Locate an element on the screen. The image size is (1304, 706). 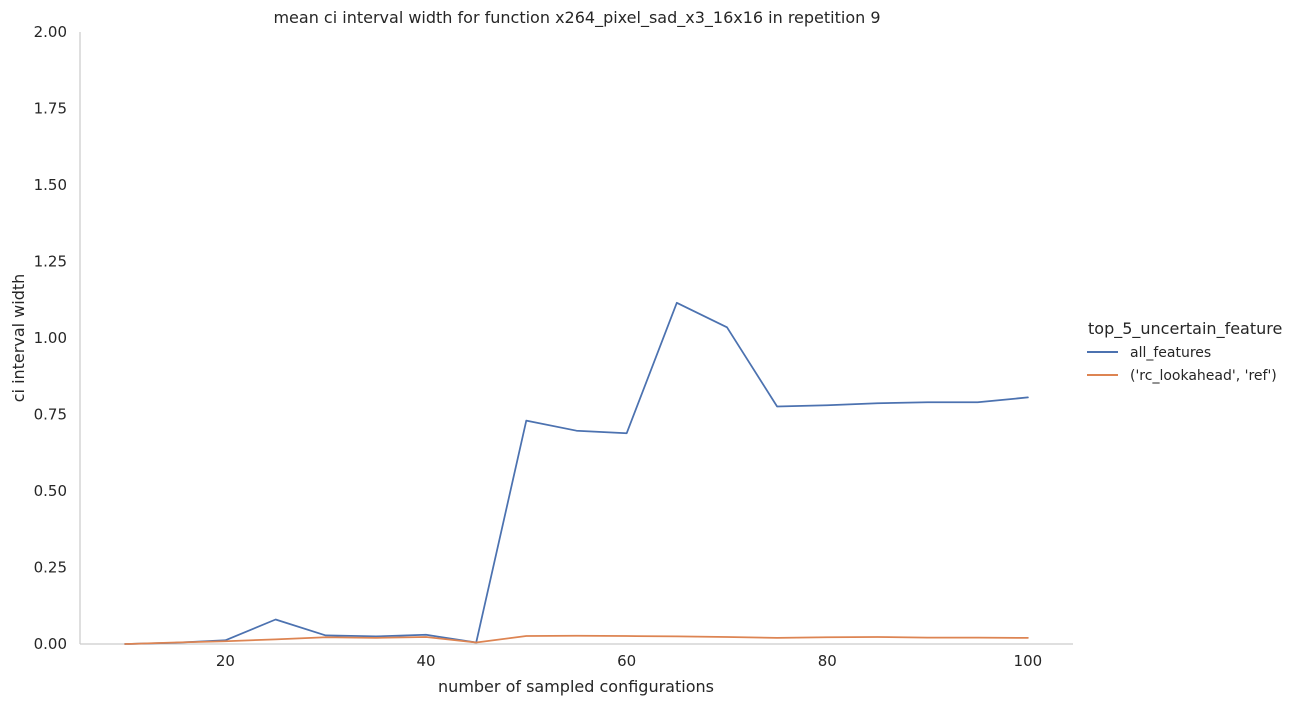
x-tick-label: 40 is located at coordinates (425, 661).